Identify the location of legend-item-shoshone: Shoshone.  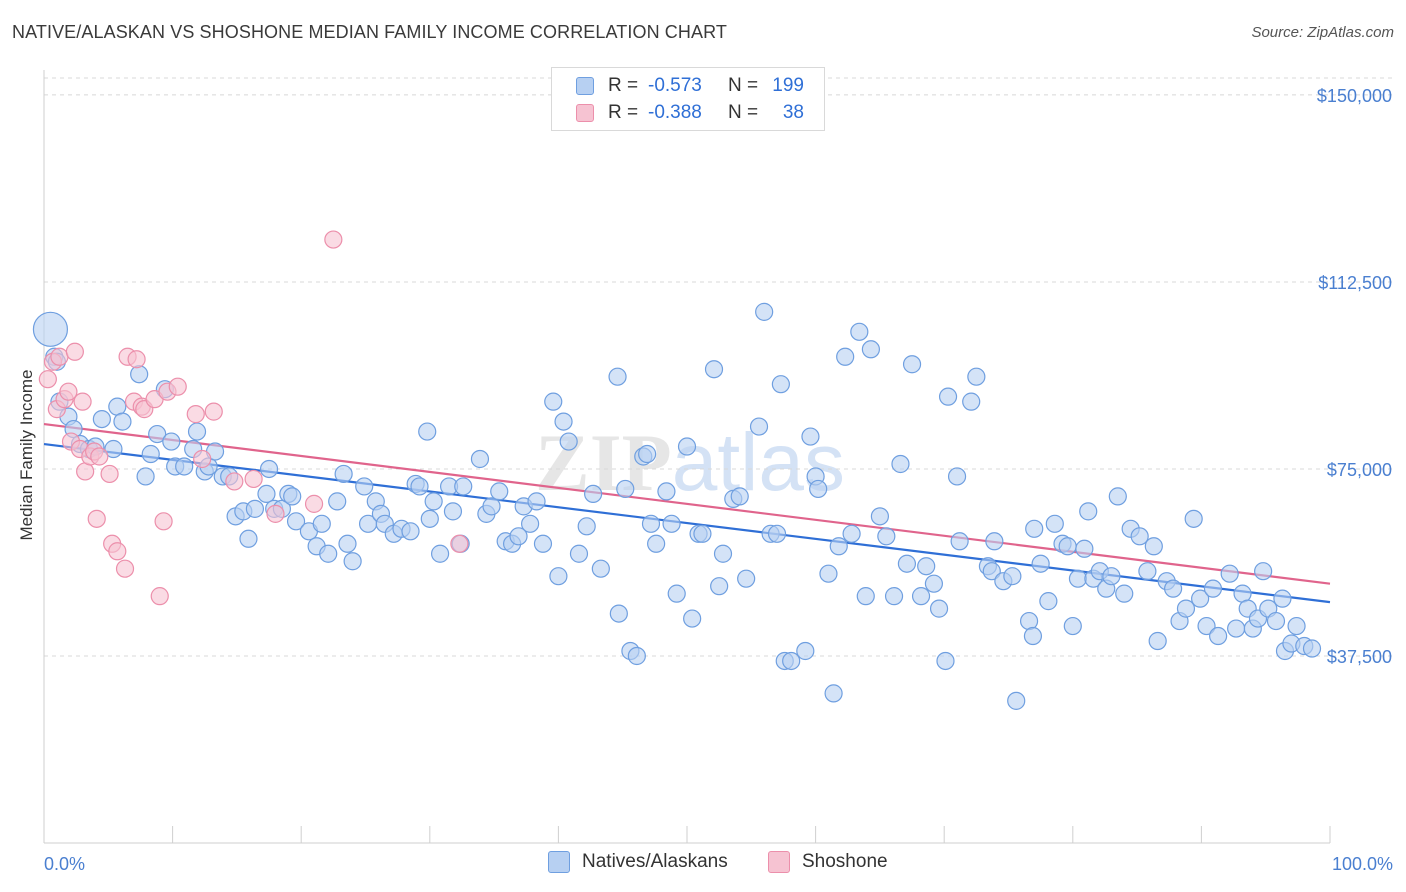
(828, 862).